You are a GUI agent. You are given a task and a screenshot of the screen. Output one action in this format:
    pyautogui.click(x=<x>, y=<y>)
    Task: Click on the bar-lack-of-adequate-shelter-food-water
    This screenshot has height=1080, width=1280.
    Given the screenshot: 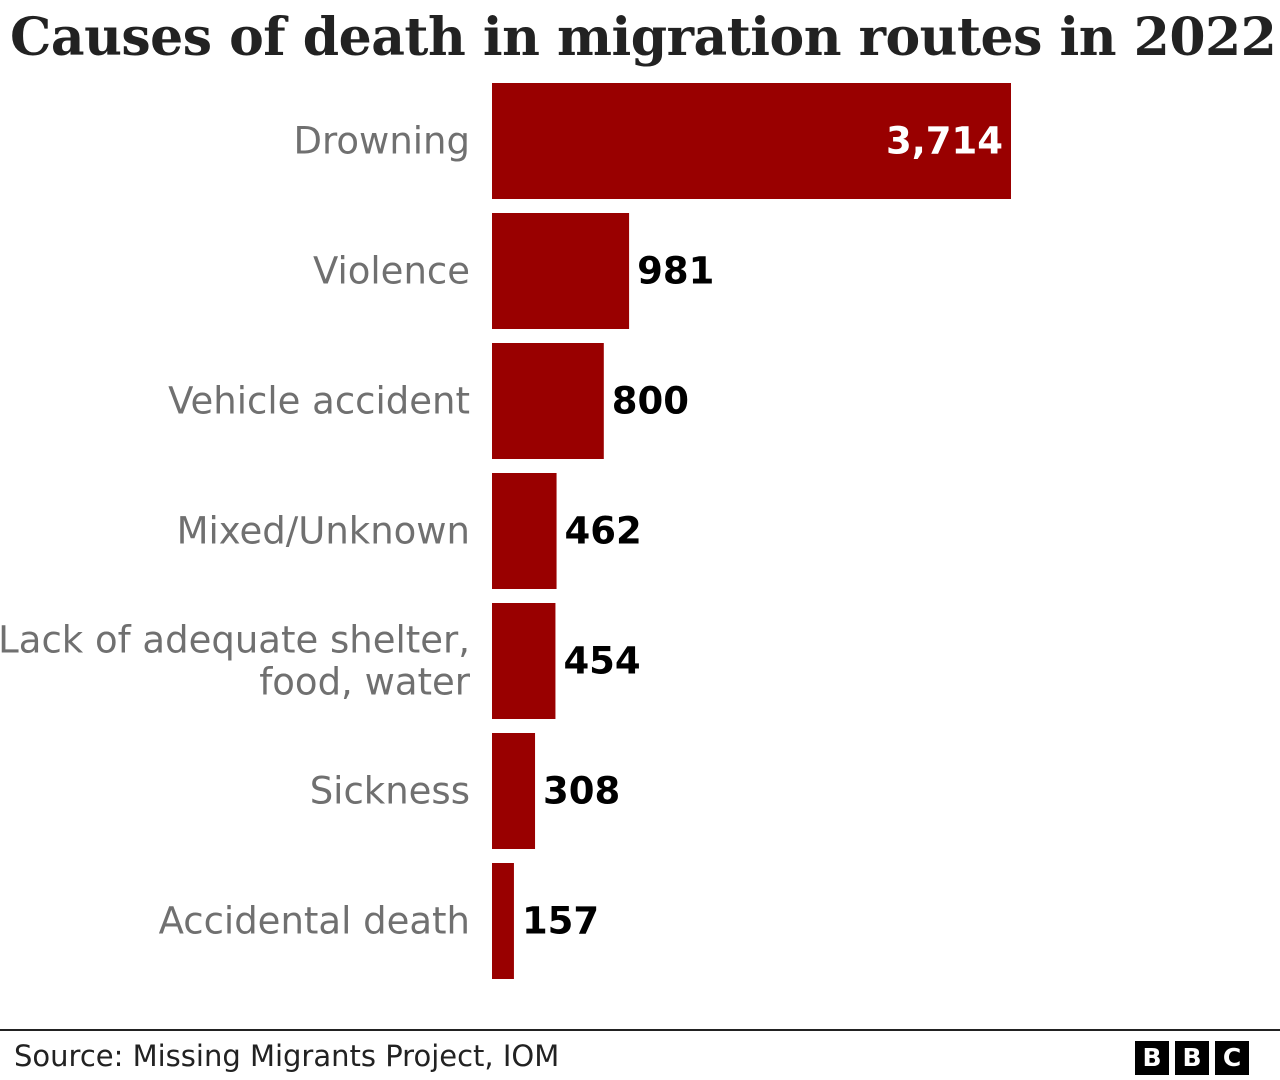 What is the action you would take?
    pyautogui.click(x=524, y=661)
    